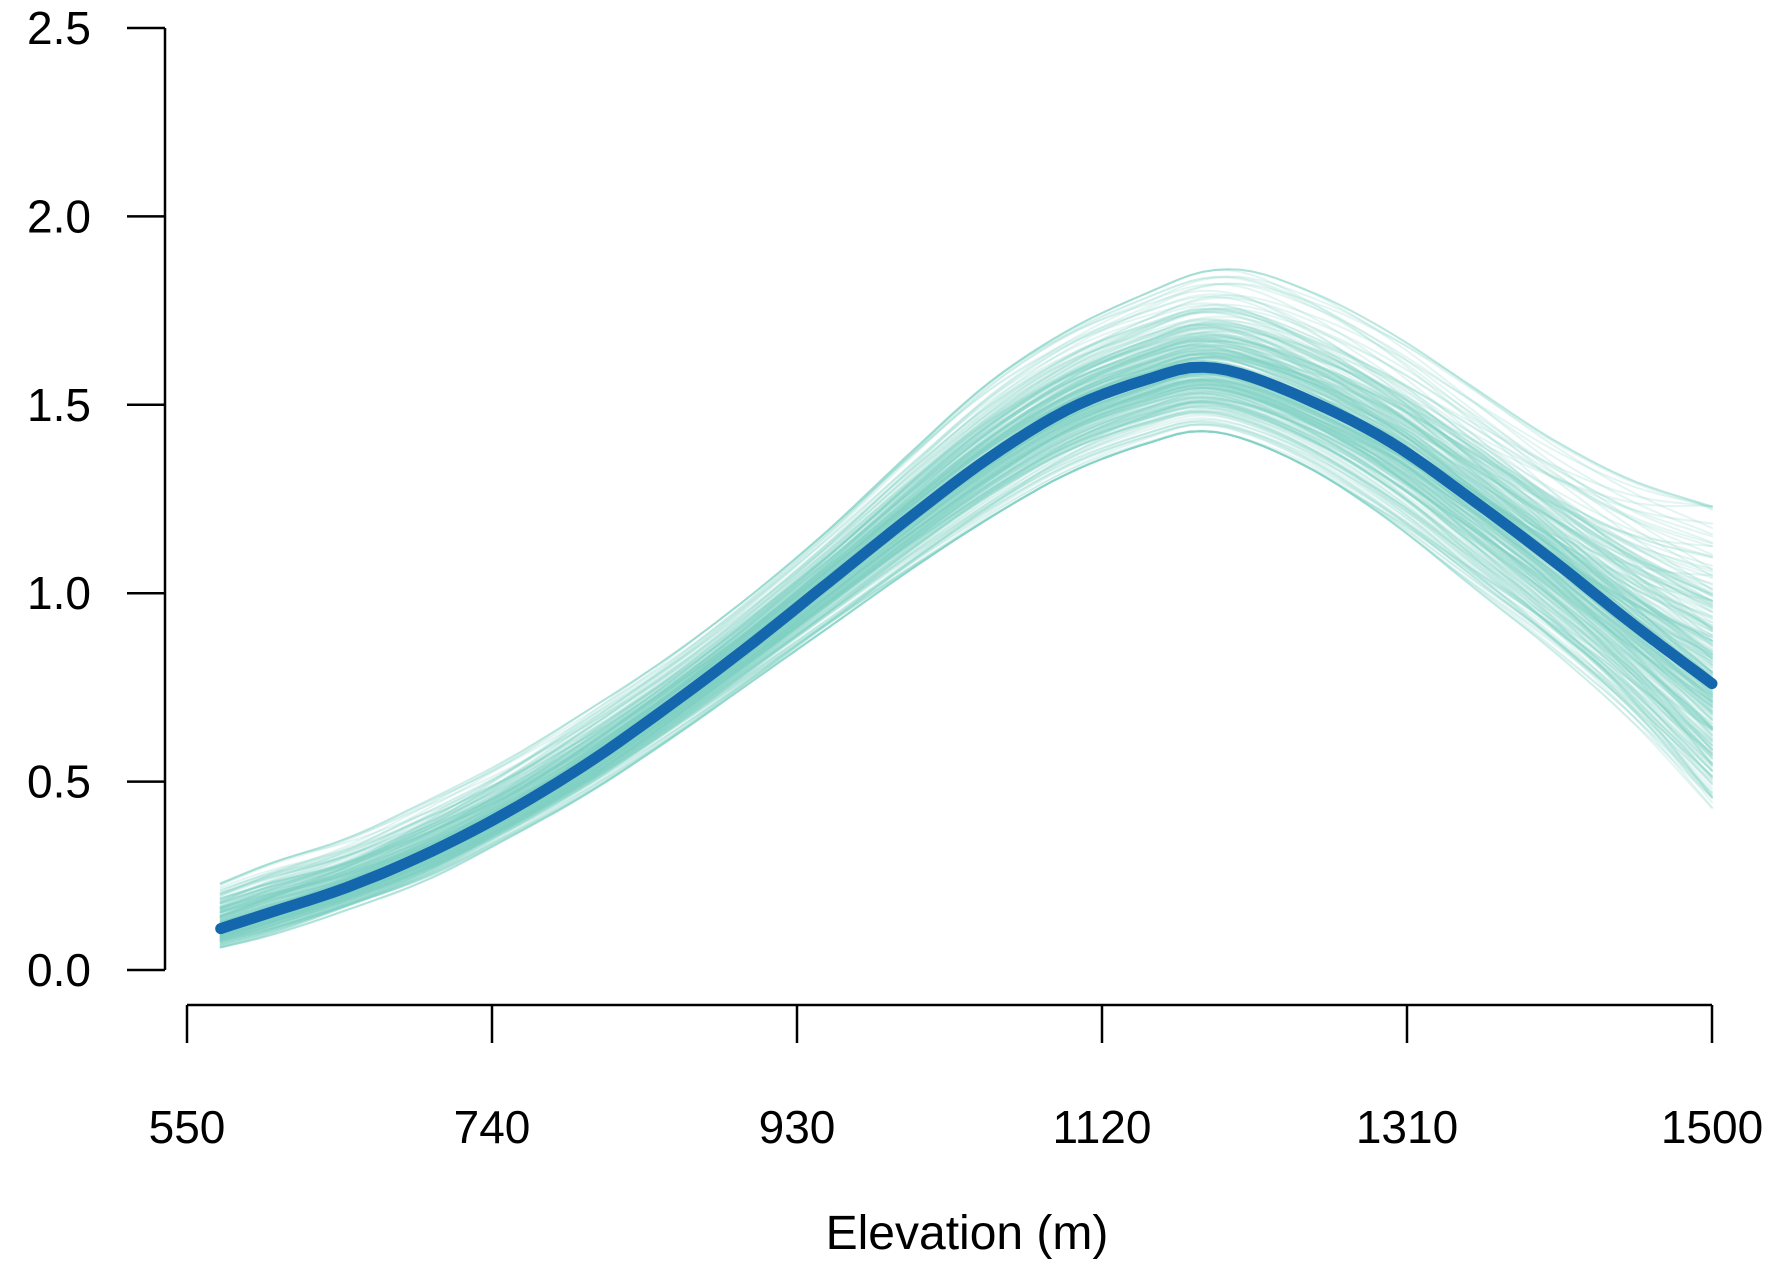 This screenshot has height=1264, width=1778. What do you see at coordinates (59, 405) in the screenshot?
I see `y-tick-label: 1.5` at bounding box center [59, 405].